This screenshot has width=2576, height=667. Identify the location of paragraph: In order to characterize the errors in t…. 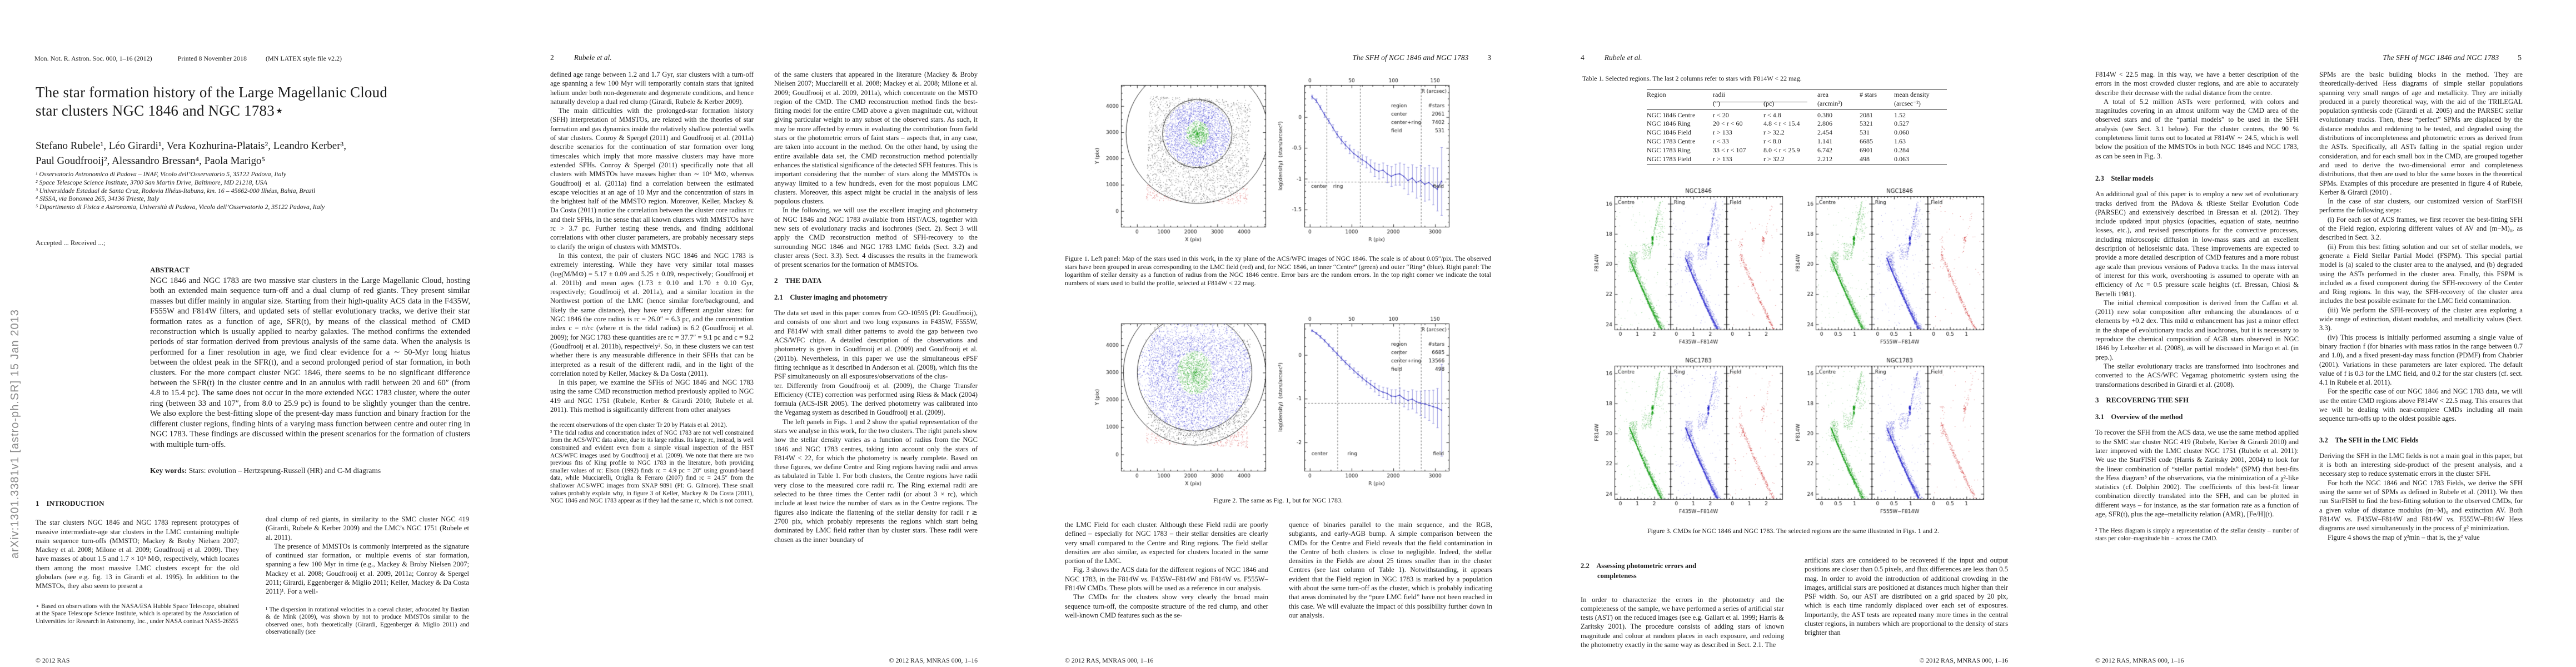
(1682, 622).